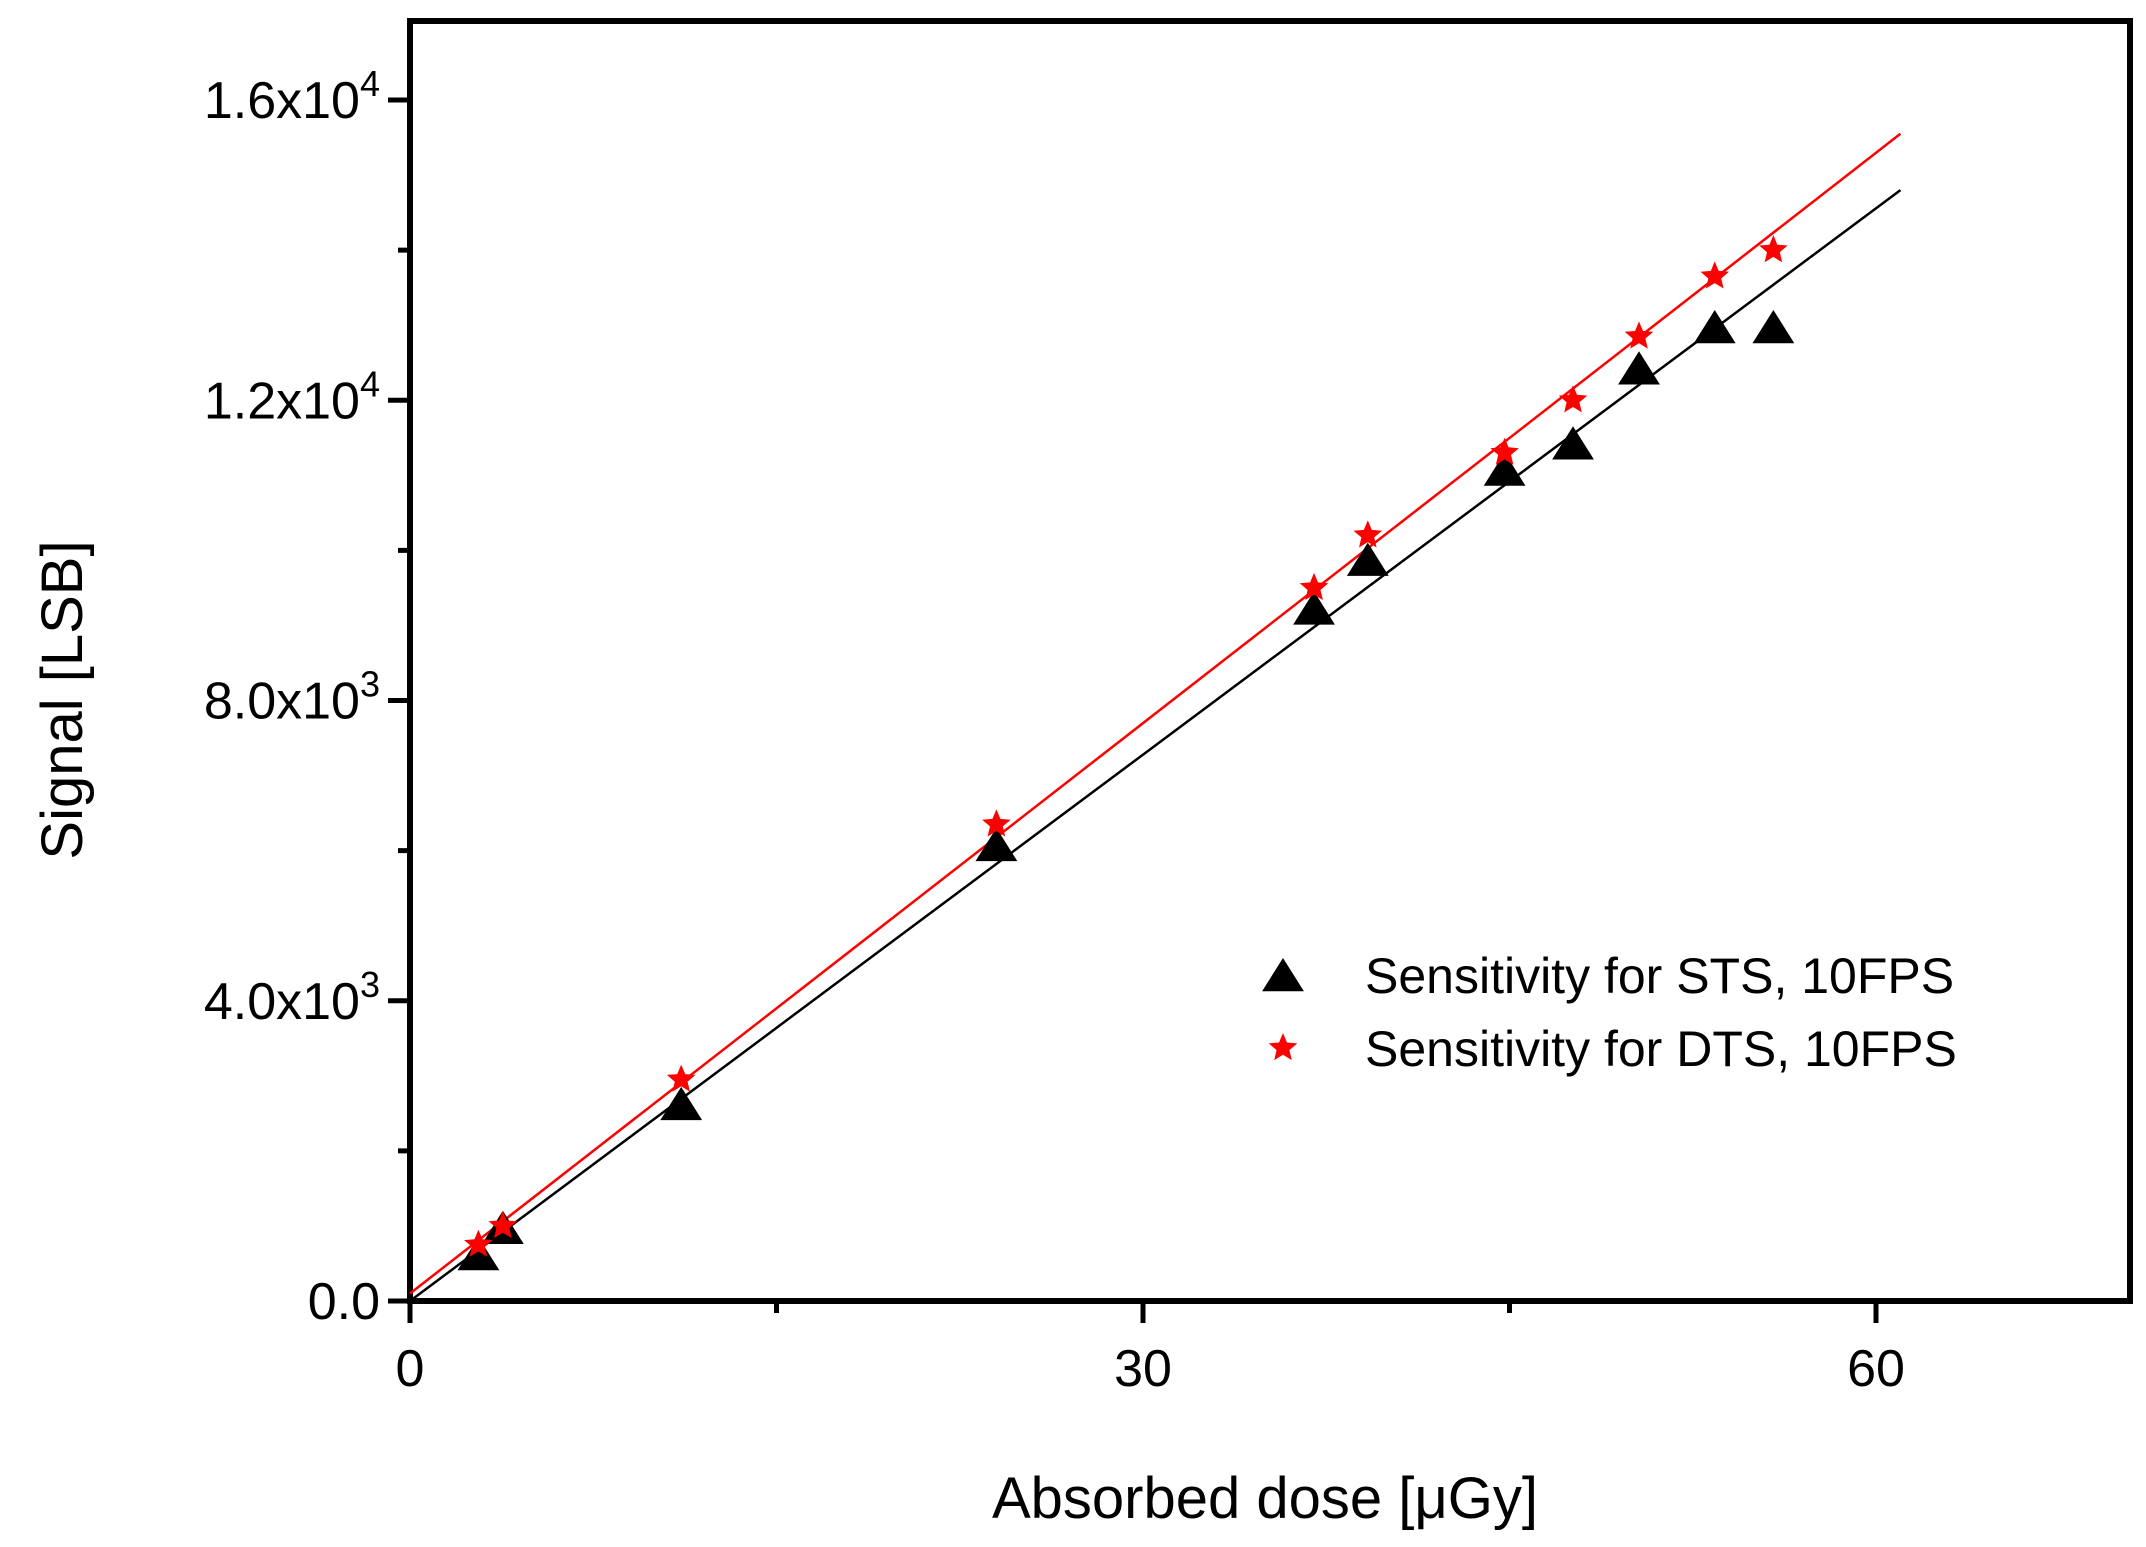 This screenshot has width=2146, height=1547. Describe the element at coordinates (410, 1369) in the screenshot. I see `x-tick-label: 0` at that location.